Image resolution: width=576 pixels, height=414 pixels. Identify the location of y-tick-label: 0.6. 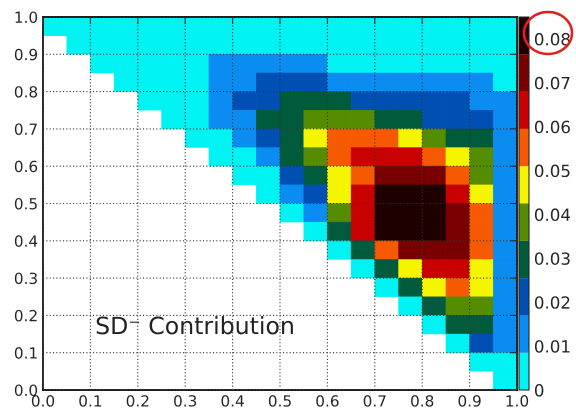
(26, 166).